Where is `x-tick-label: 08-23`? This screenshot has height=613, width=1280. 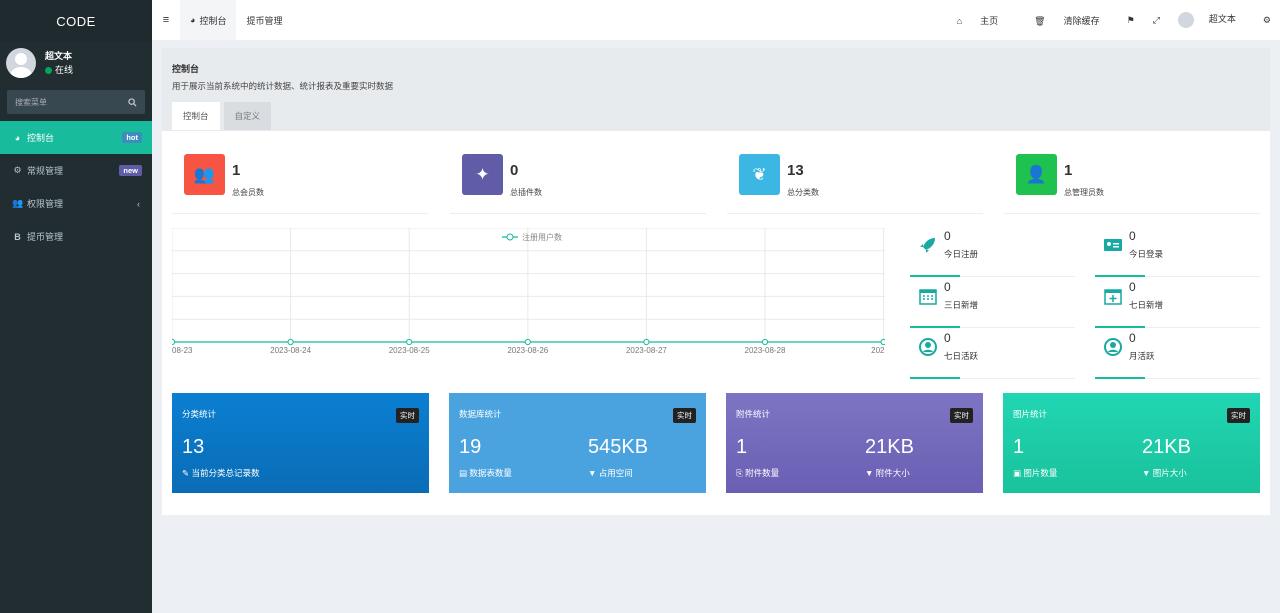
x-tick-label: 08-23 is located at coordinates (182, 350).